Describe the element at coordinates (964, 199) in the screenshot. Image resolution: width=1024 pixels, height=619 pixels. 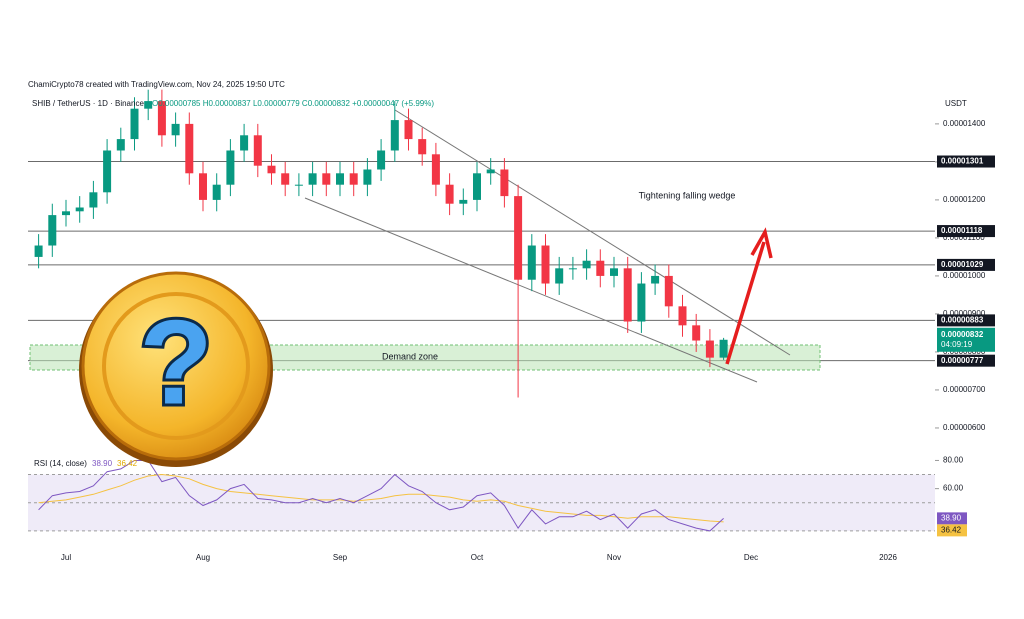
I see `y-tick-label: 0.00001200` at that location.